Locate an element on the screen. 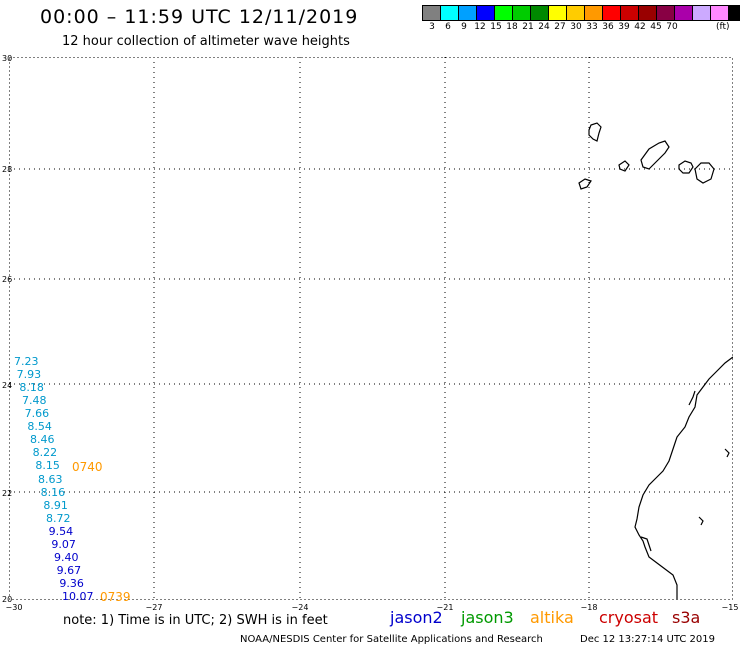 The width and height of the screenshot is (740, 650). island-gran-canaria is located at coordinates (704, 173).